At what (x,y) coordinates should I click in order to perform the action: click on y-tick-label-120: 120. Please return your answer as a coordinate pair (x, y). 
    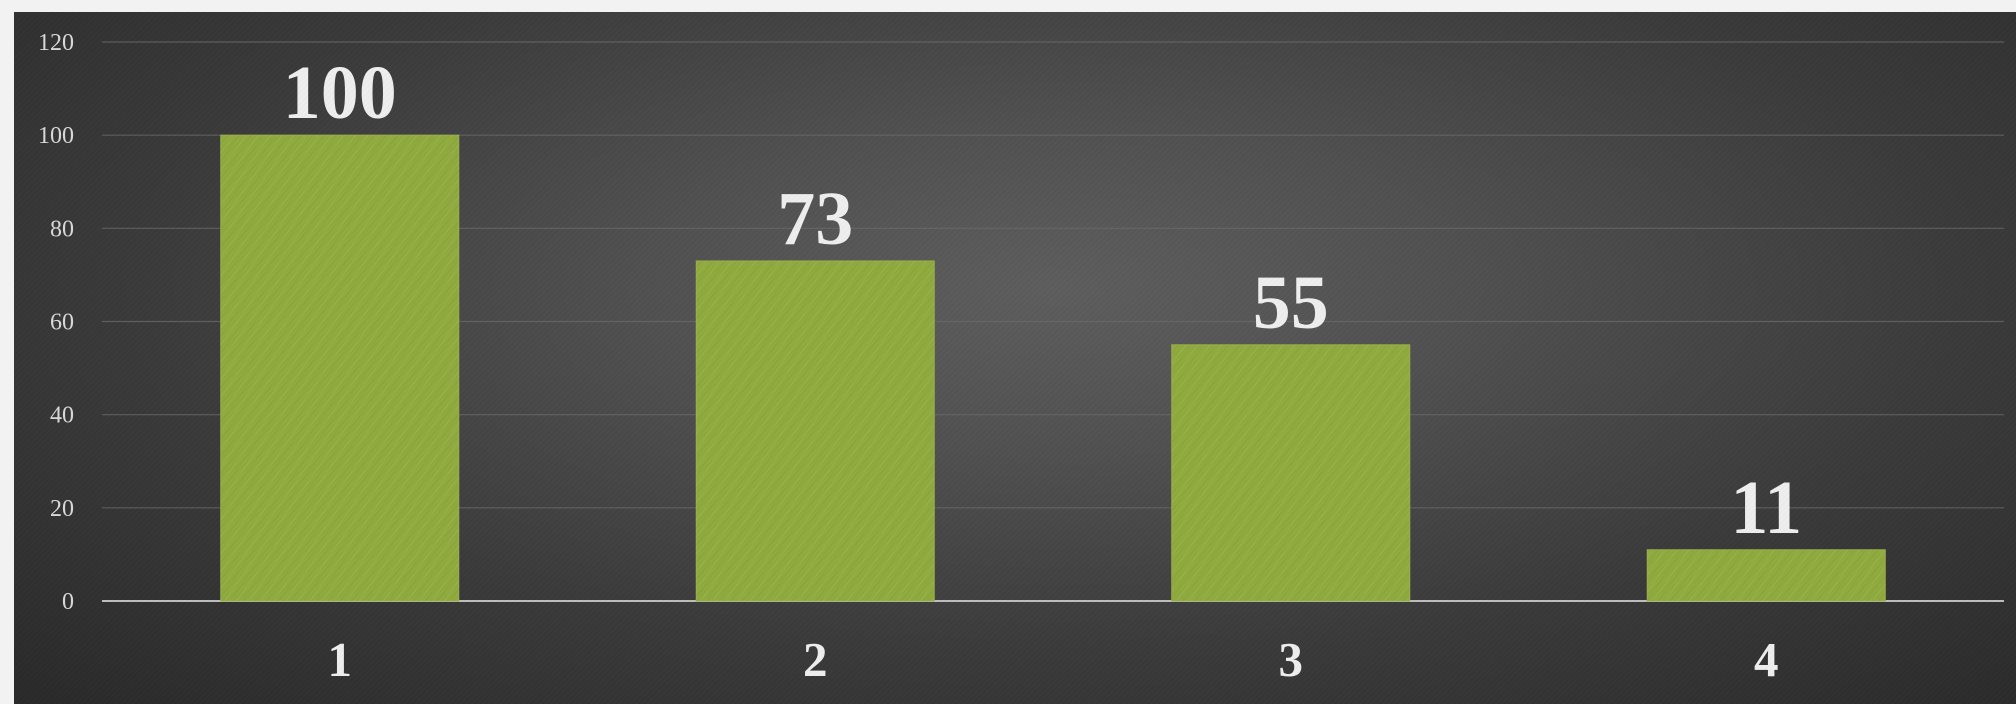
    Looking at the image, I should click on (56, 43).